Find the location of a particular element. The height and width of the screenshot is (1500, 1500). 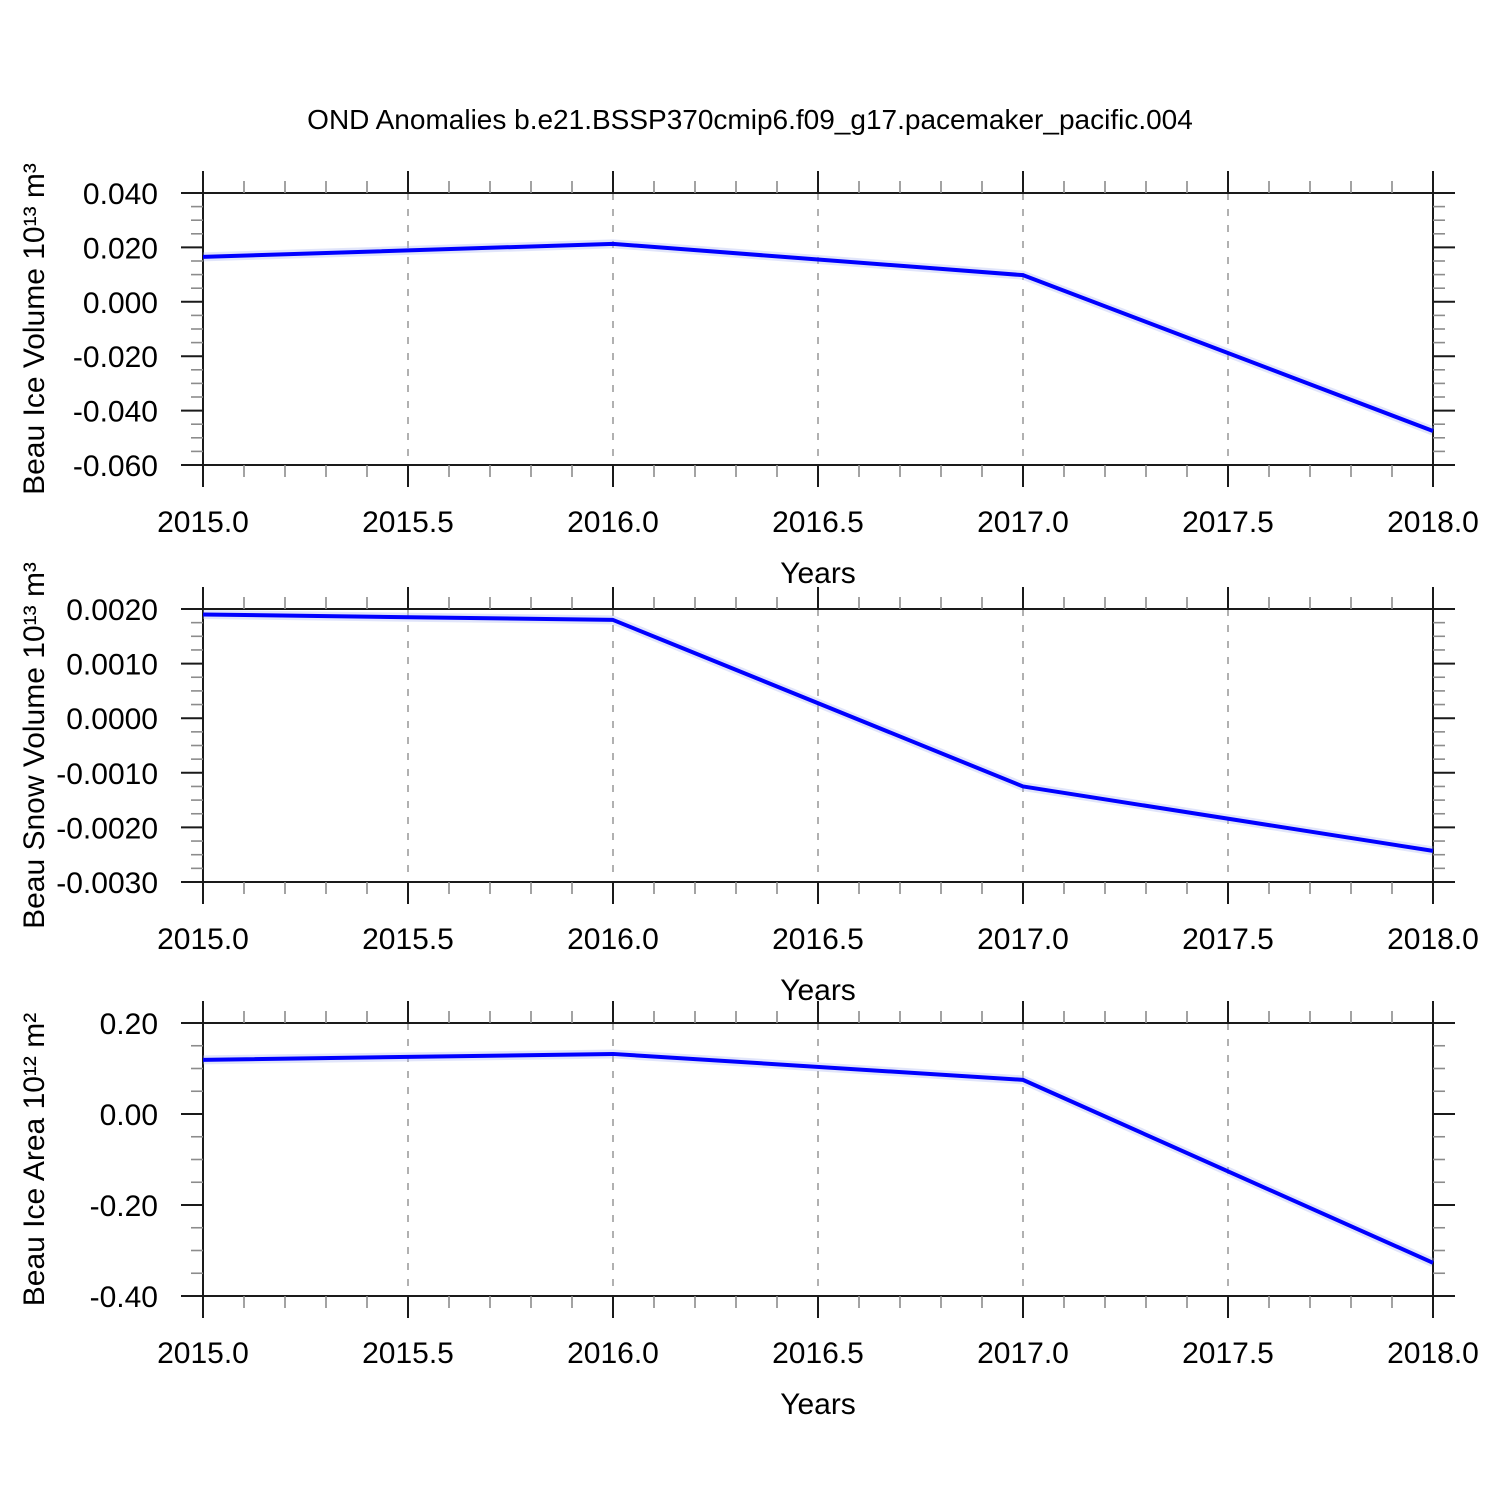

y-tick-label: -0.0020 is located at coordinates (107, 828).